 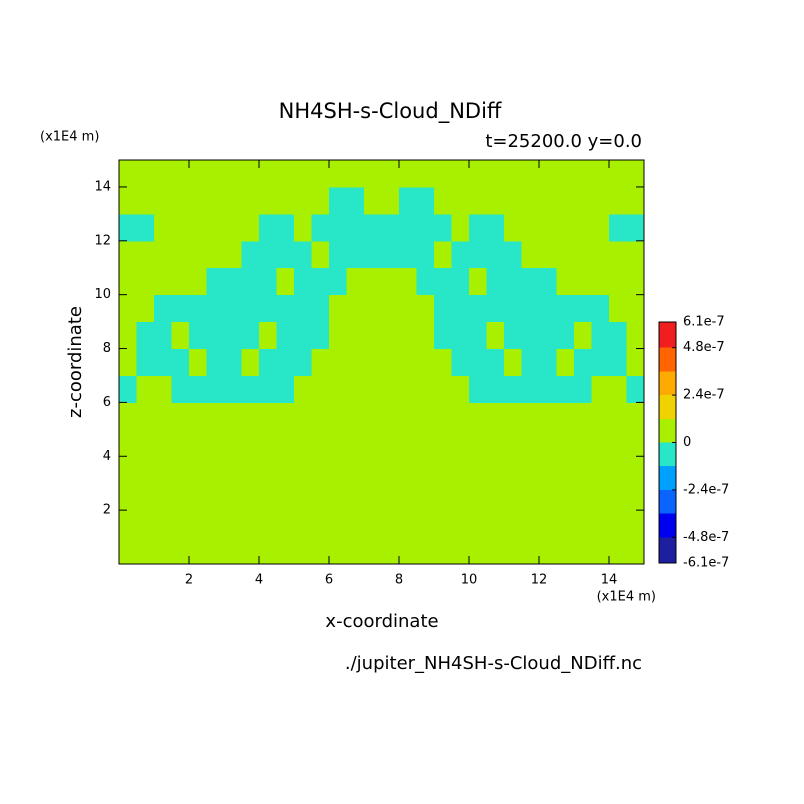 I want to click on y-tick-label: 2, so click(x=107, y=510).